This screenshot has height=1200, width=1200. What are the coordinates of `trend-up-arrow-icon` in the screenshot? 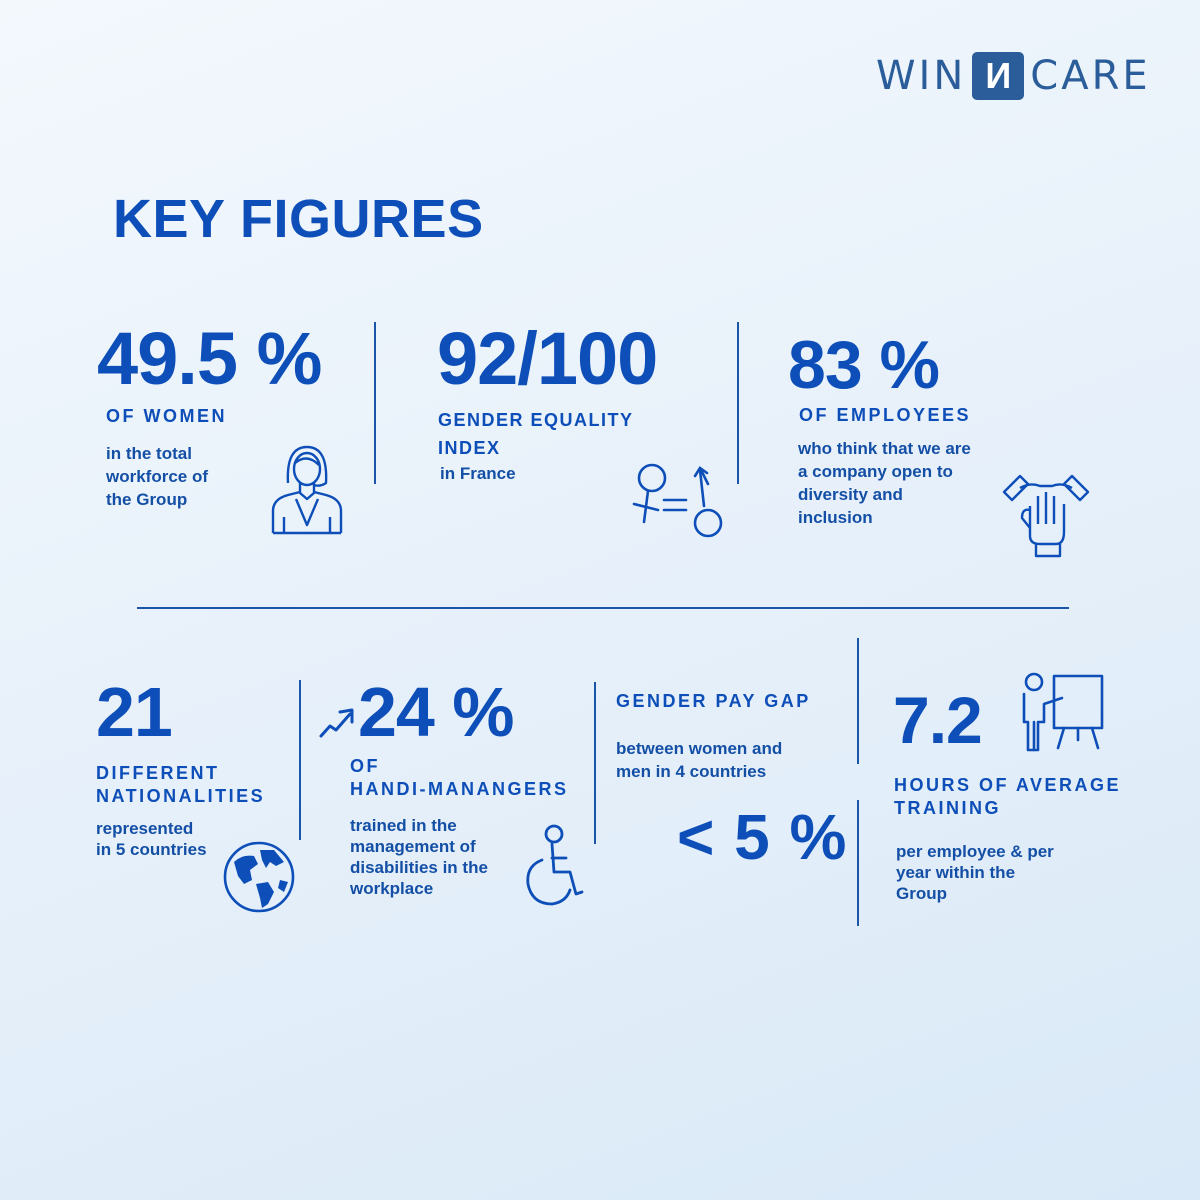 It's located at (336, 723).